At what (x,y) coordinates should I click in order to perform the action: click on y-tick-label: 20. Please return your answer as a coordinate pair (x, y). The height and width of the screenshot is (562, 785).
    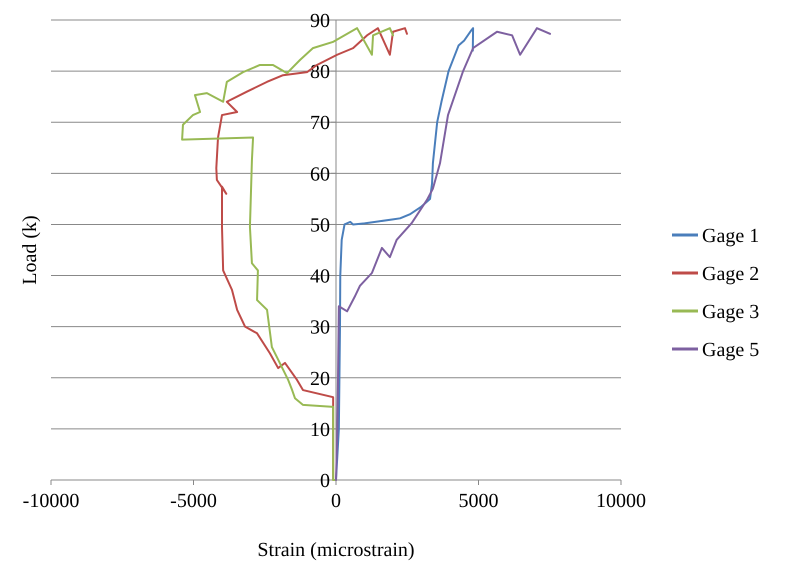
    Looking at the image, I should click on (320, 379).